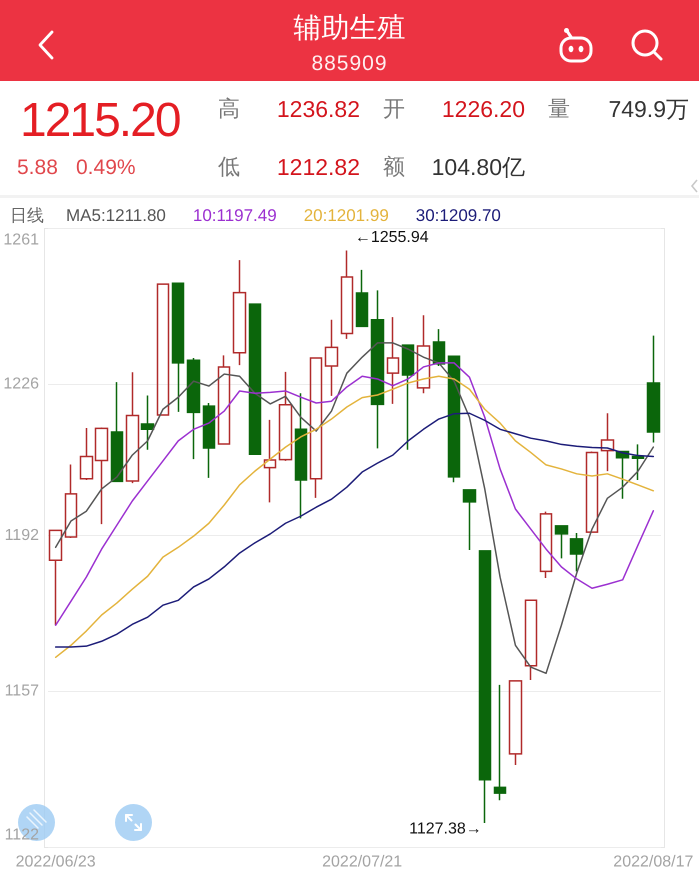 Image resolution: width=699 pixels, height=886 pixels. Describe the element at coordinates (318, 109) in the screenshot. I see `text: 1236.82` at that location.